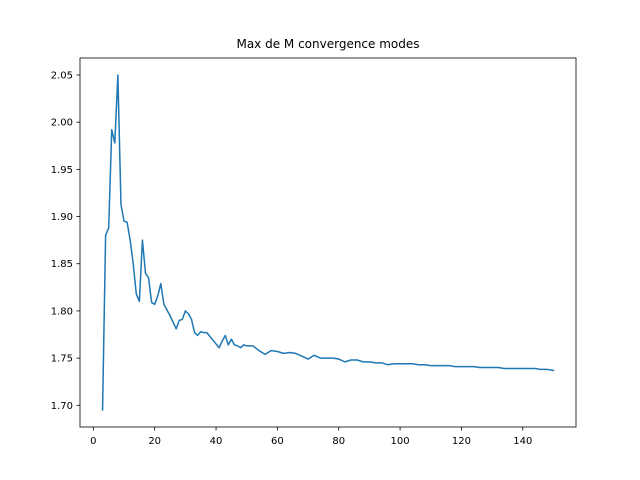 This screenshot has height=480, width=640. Describe the element at coordinates (93, 441) in the screenshot. I see `x-tick-label: 0` at that location.